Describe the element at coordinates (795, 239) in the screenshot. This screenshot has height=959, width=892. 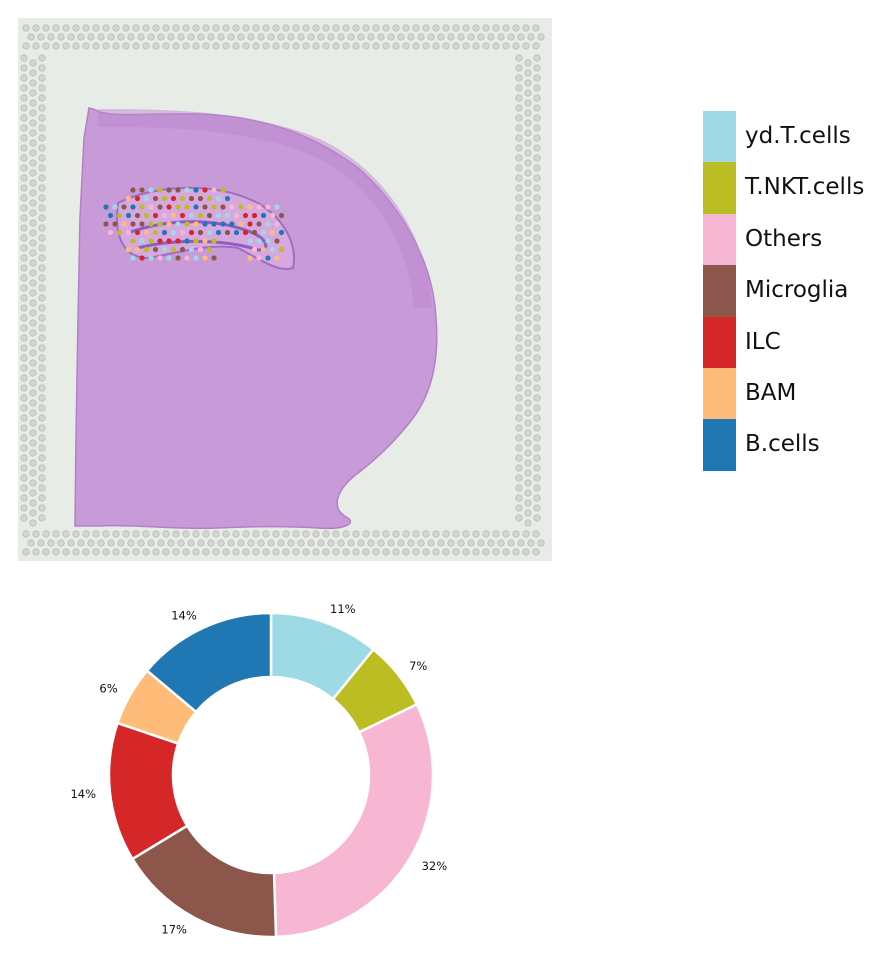
I see `legend-item-others: Others` at that location.